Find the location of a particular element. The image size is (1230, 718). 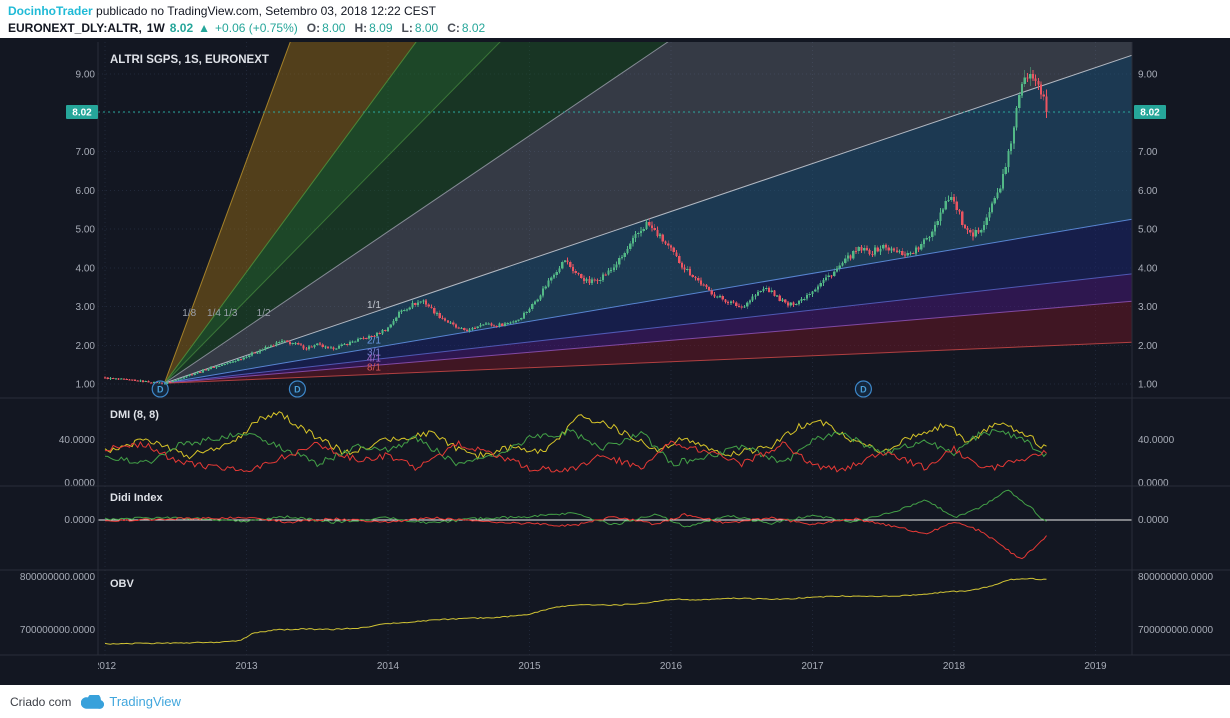

gann-line-label: 1/4 is located at coordinates (214, 313).